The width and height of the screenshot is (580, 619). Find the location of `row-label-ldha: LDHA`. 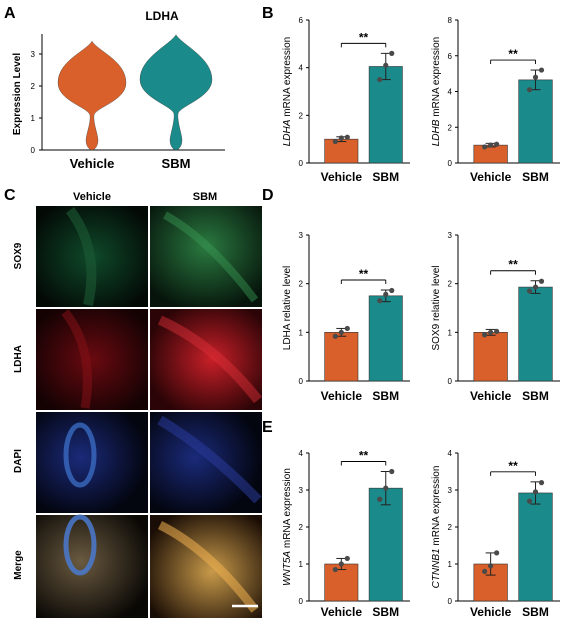

row-label-ldha: LDHA is located at coordinates (18, 359).